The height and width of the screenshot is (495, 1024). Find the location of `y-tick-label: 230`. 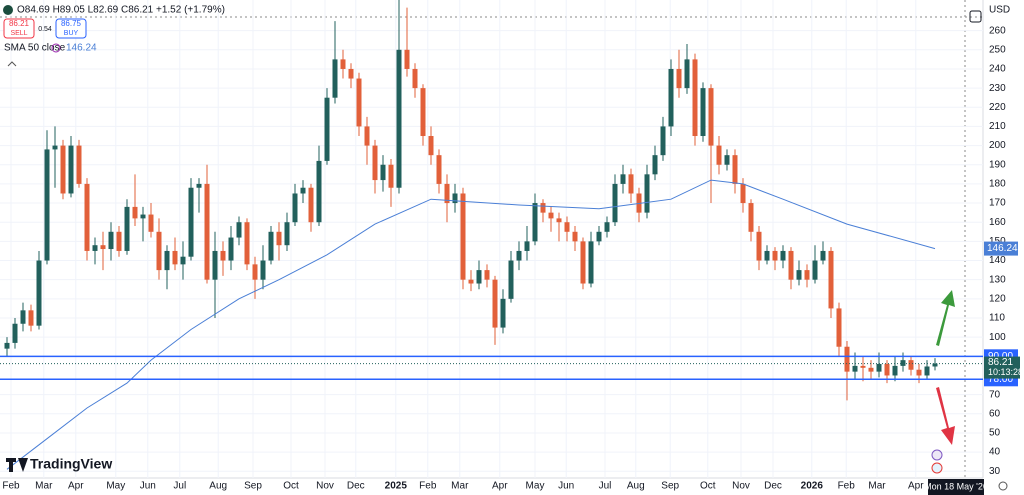

y-tick-label: 230 is located at coordinates (997, 88).